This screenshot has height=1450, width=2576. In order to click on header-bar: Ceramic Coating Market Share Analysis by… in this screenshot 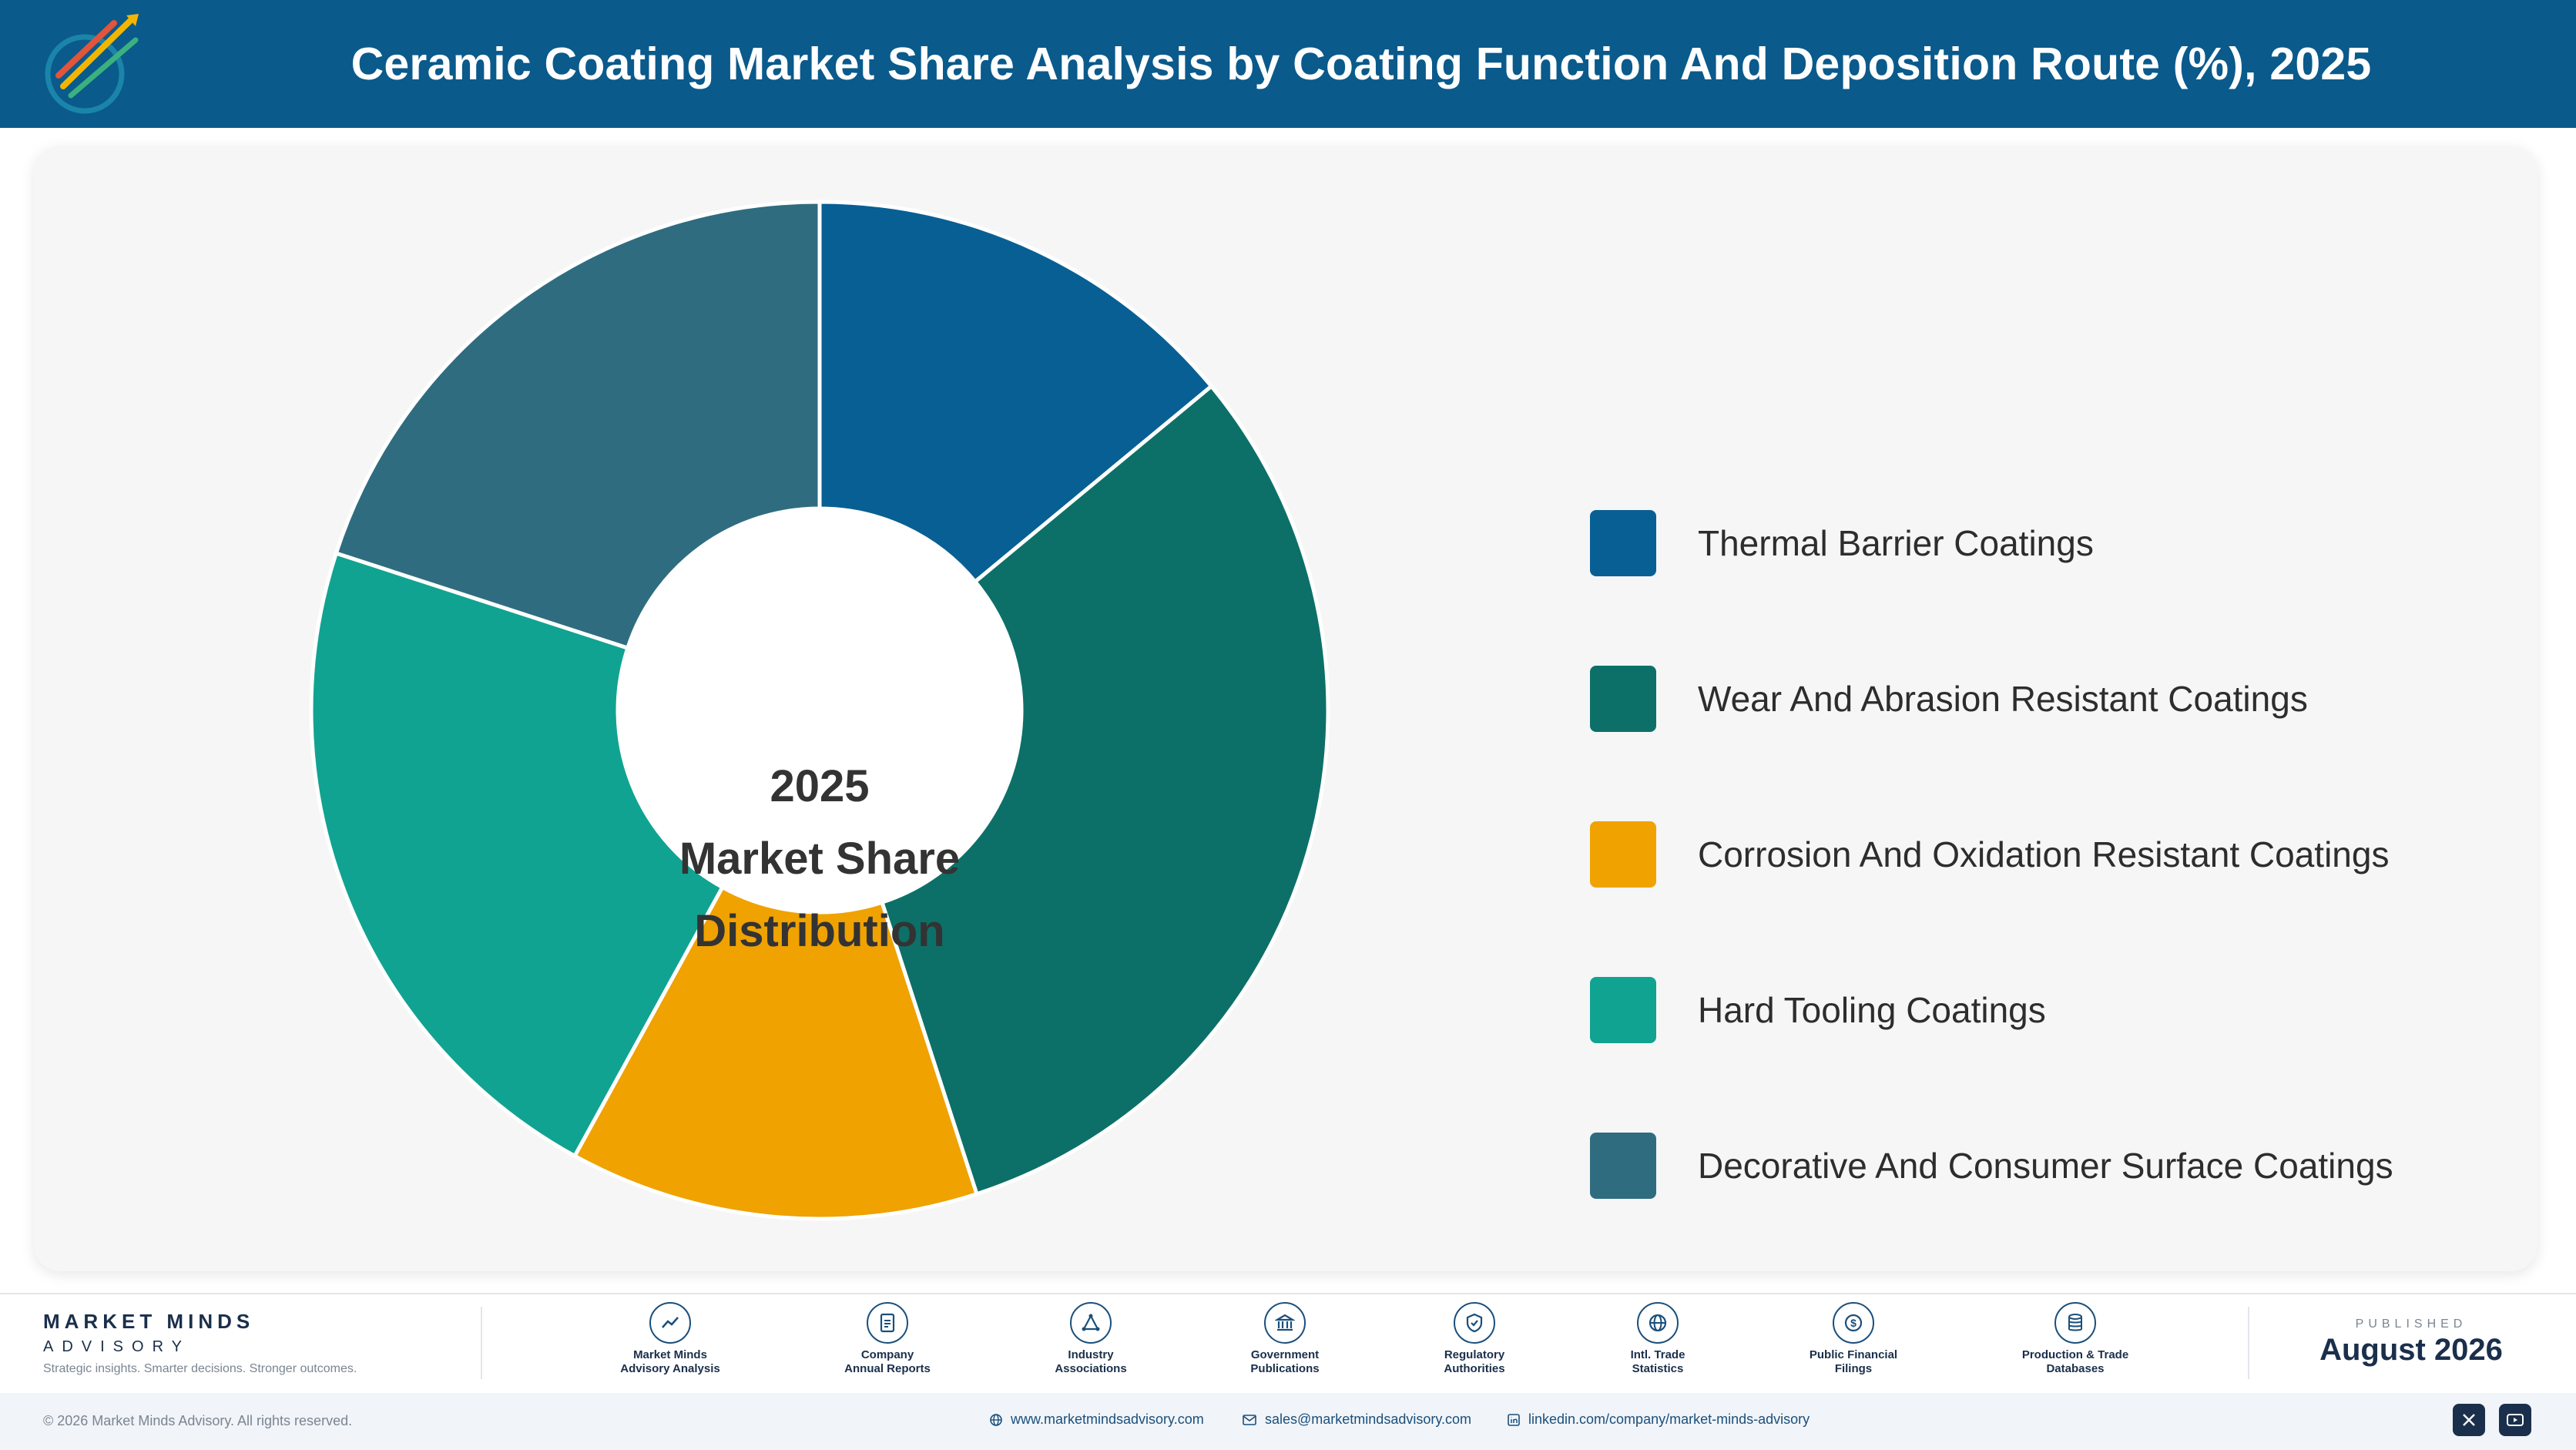, I will do `click(1288, 64)`.